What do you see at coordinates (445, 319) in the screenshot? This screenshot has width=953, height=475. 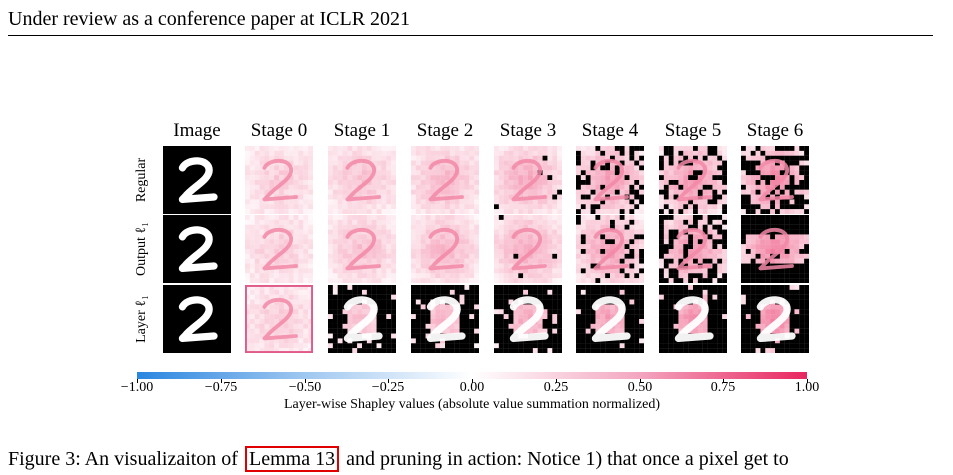 I see `heatmap-tile-r2-c3` at bounding box center [445, 319].